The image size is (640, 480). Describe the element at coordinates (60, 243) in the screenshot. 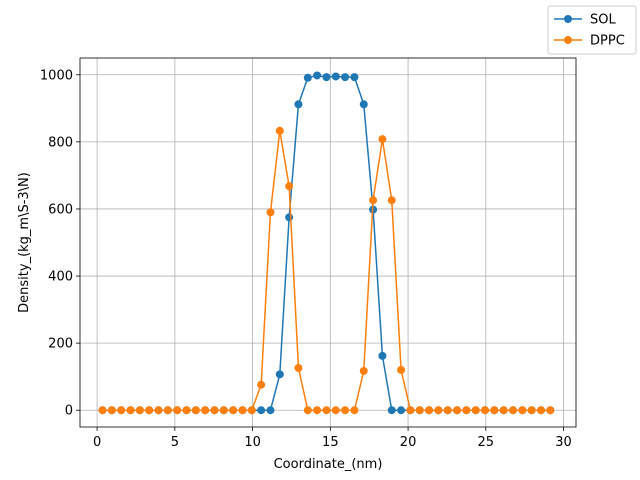

I see `y-axis-ticks: 0 200 400 600 800 1000` at that location.